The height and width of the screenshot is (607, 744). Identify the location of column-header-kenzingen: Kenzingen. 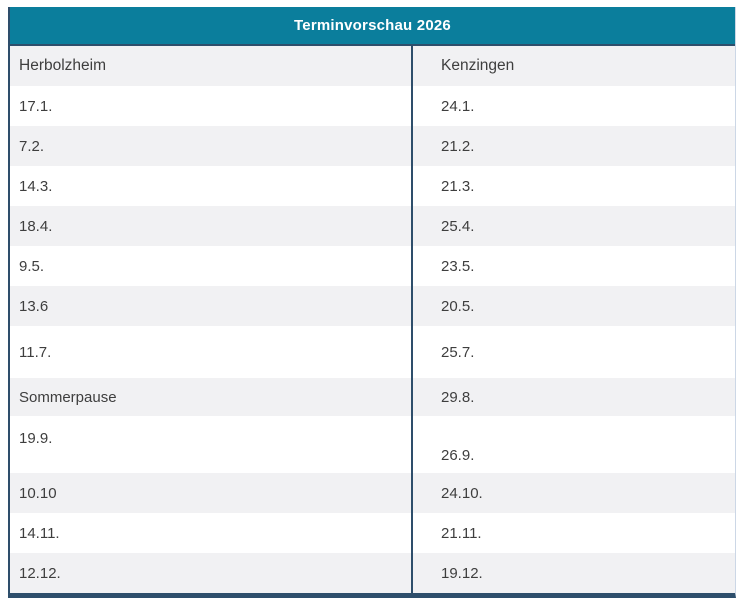
(574, 66).